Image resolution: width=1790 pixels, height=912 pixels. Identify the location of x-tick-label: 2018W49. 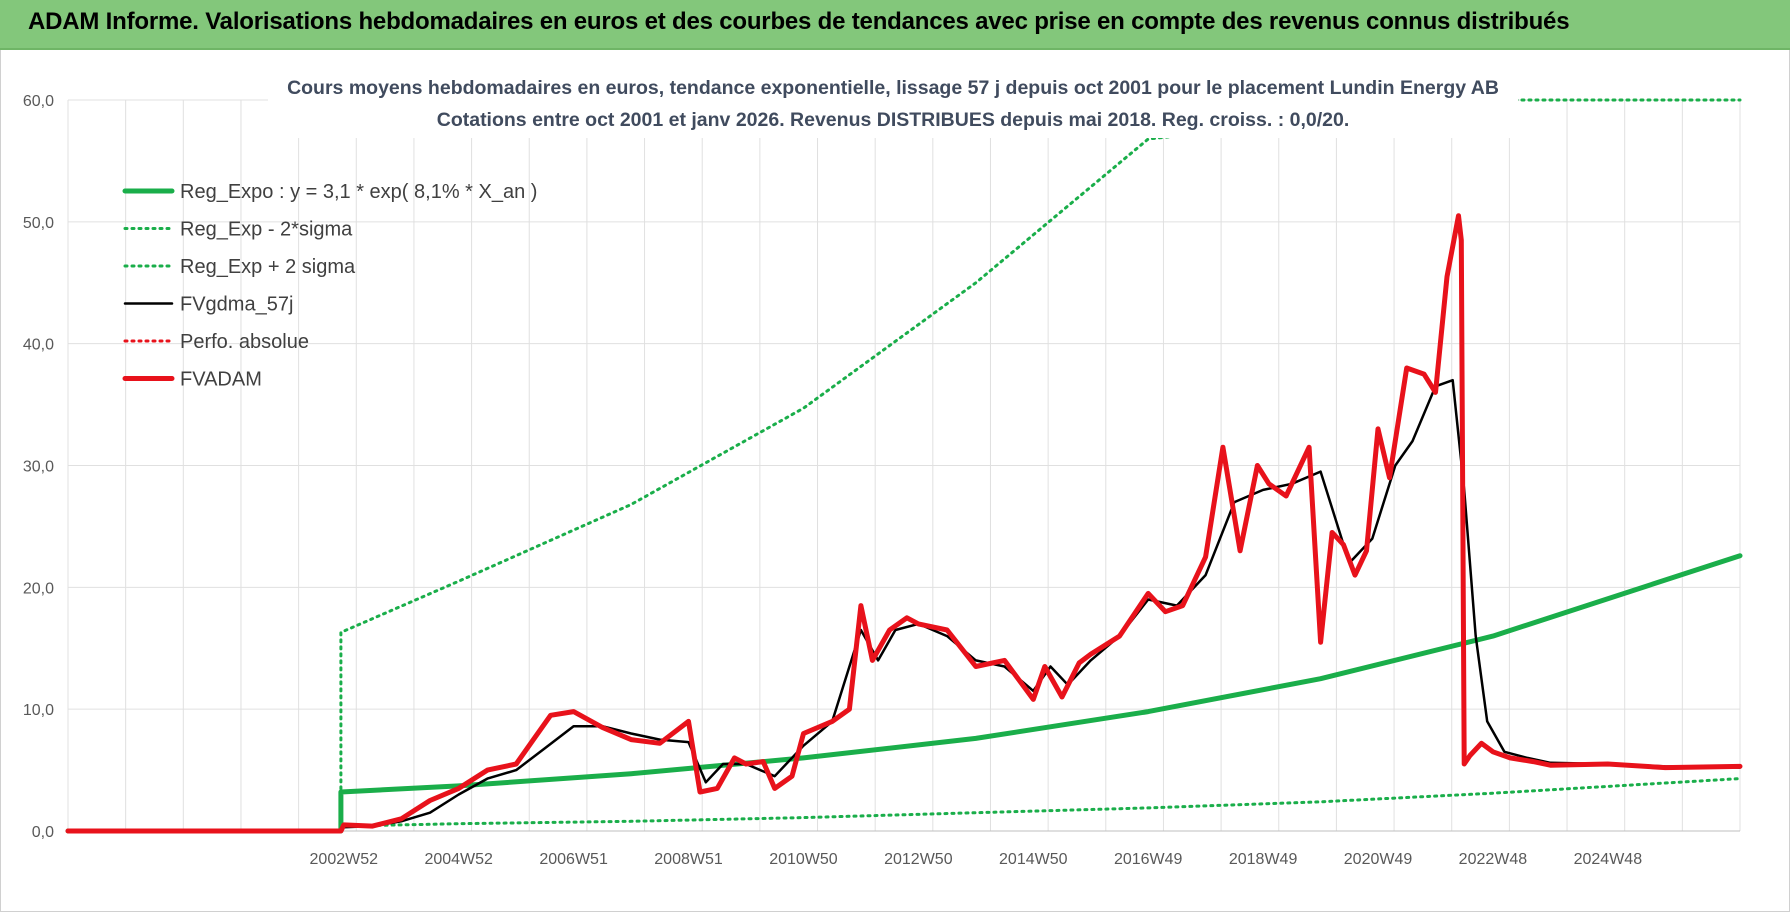
(1263, 859).